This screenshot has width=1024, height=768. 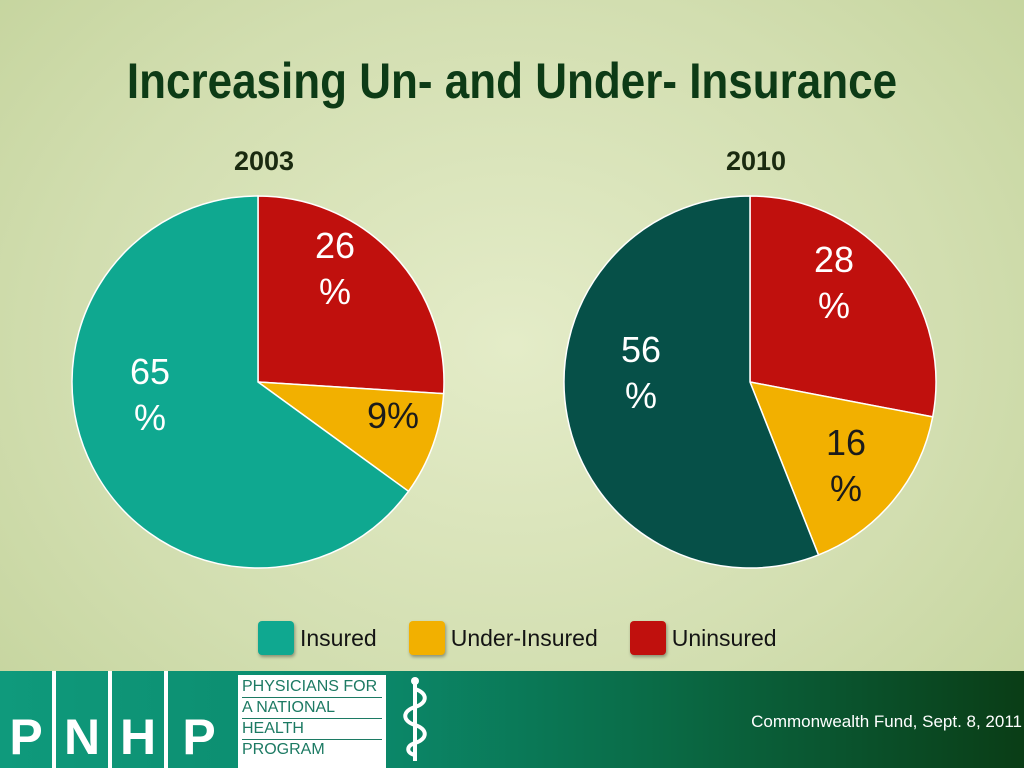 I want to click on slide-title: Increasing Un- and Under- Insurance, so click(x=512, y=81).